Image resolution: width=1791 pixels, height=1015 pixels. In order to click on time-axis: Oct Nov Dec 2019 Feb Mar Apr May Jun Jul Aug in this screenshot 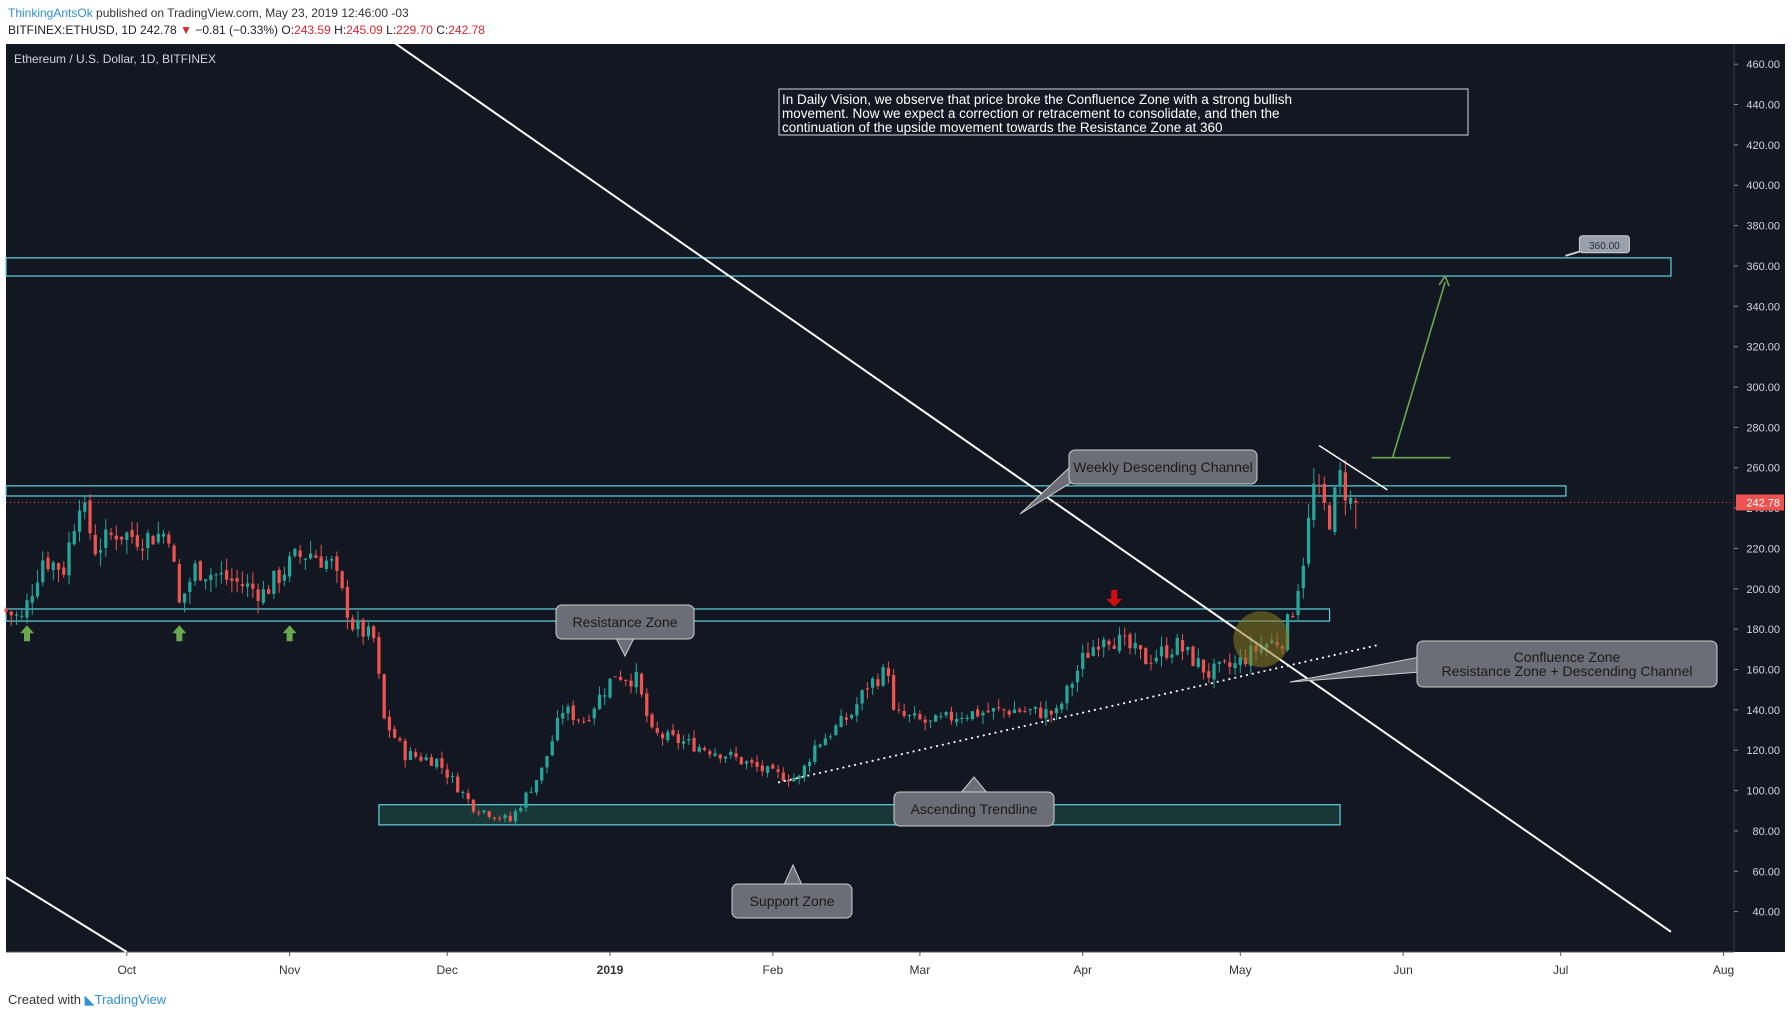, I will do `click(925, 964)`.